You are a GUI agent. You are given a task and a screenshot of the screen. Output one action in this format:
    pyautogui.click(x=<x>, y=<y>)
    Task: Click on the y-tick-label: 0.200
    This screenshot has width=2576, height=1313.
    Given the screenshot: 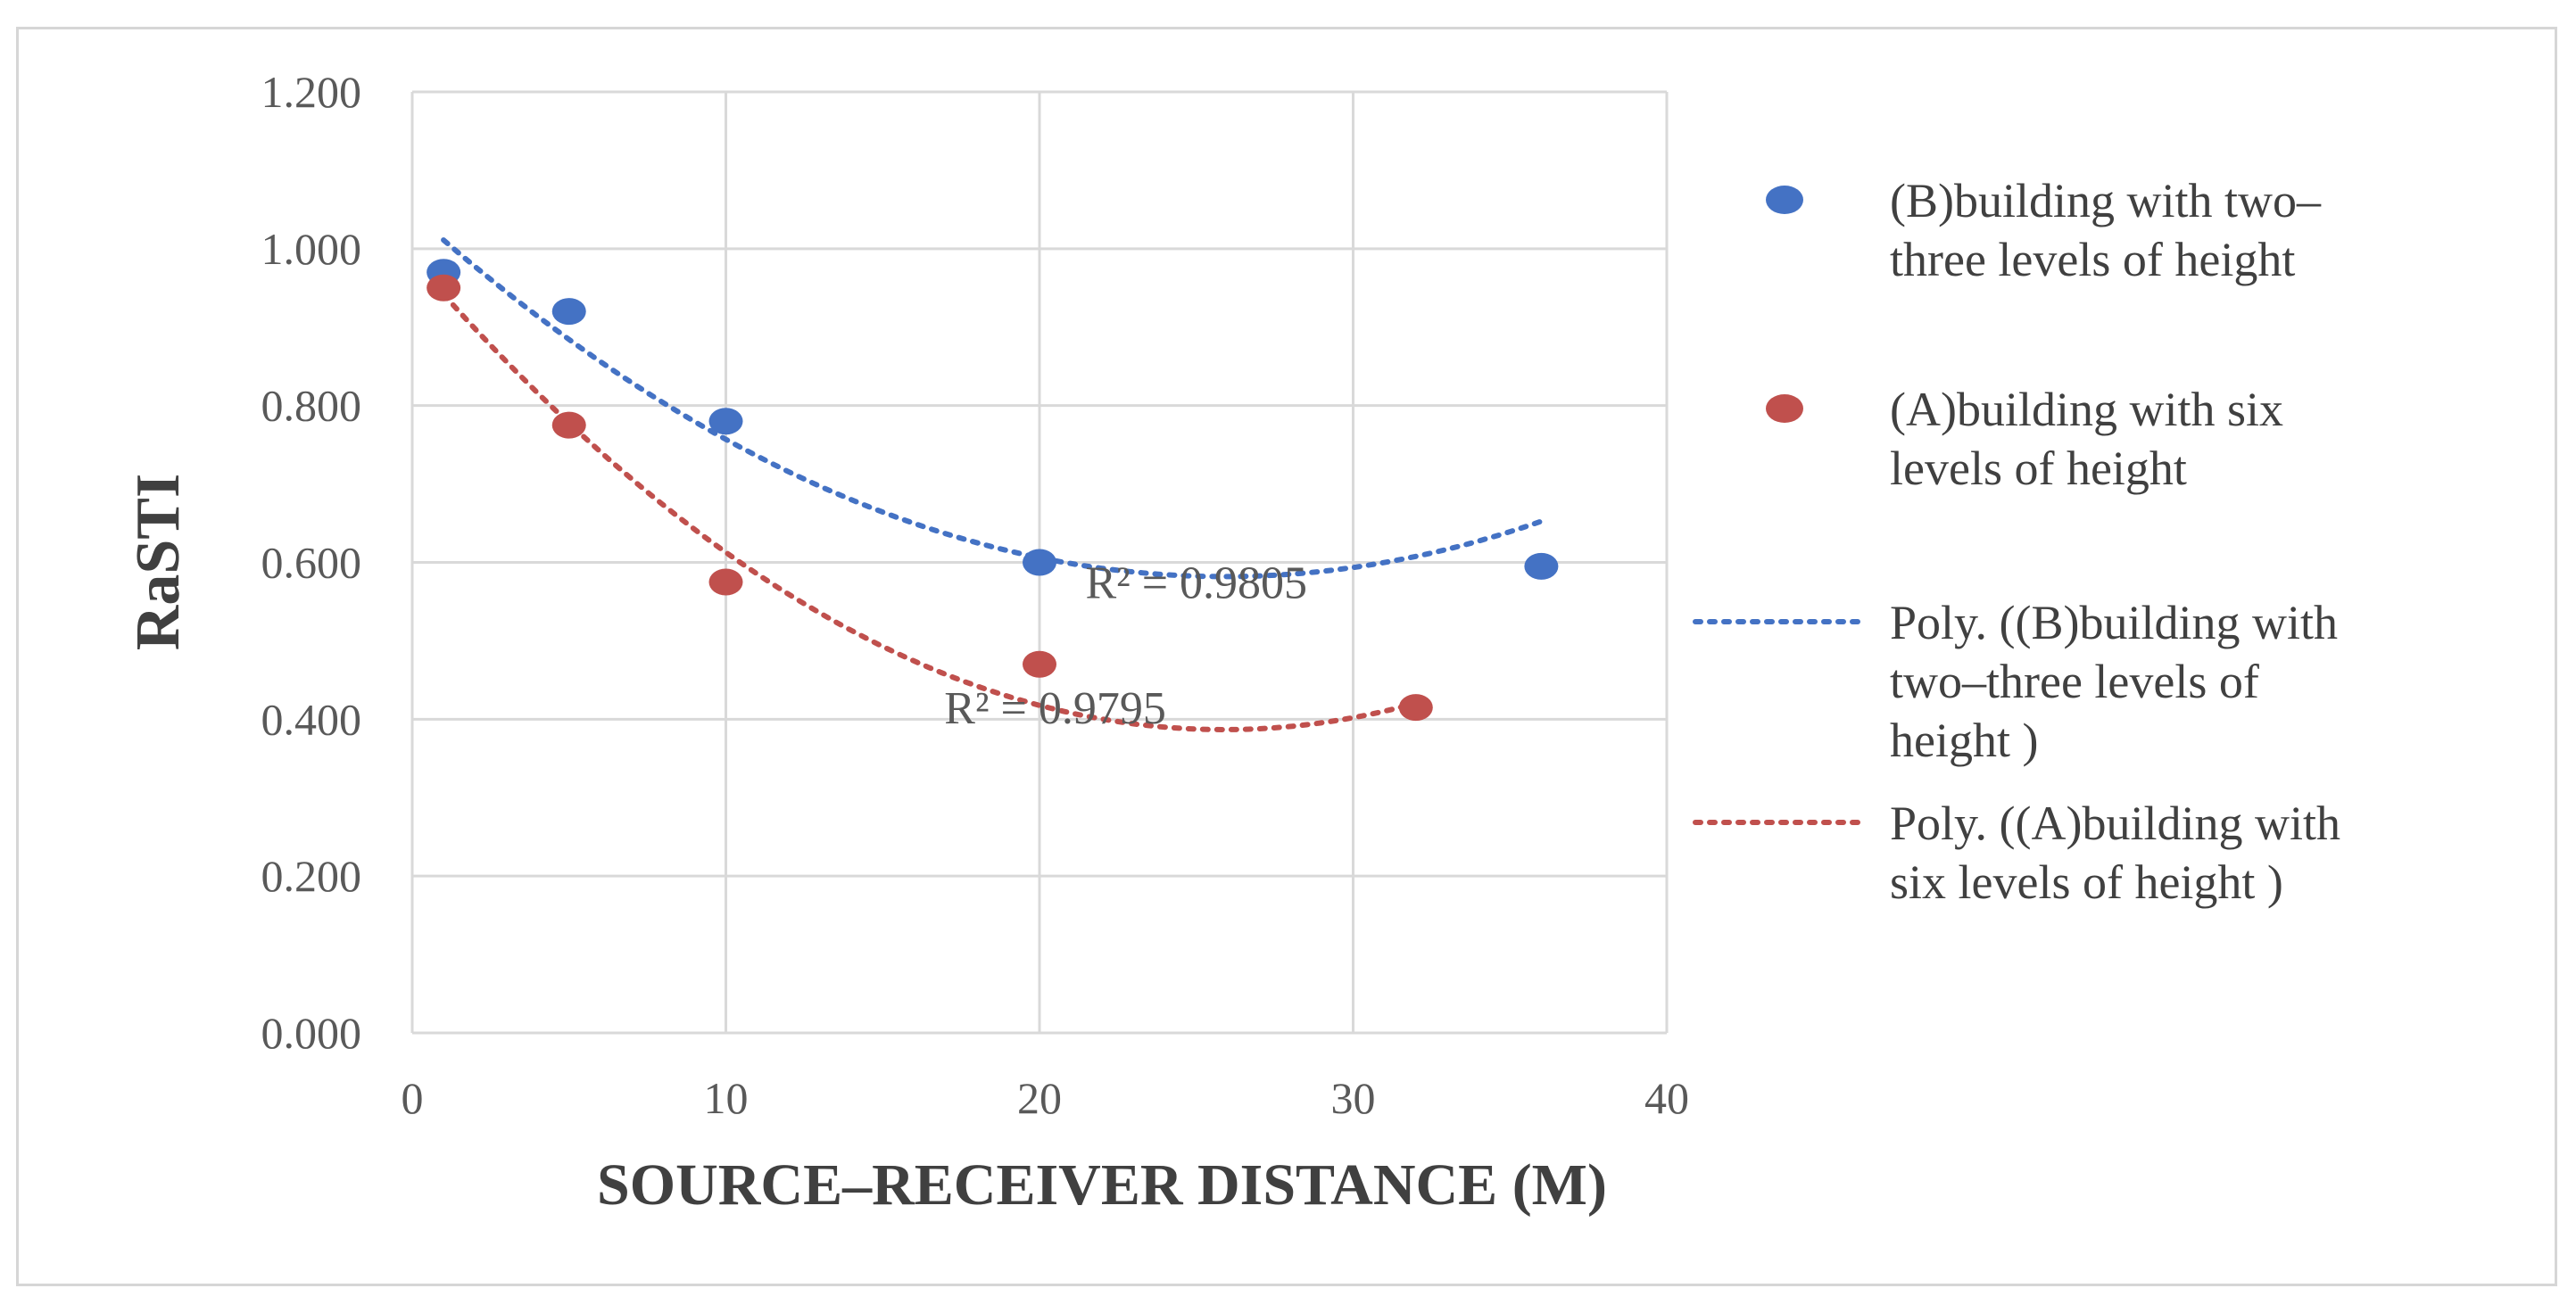 What is the action you would take?
    pyautogui.click(x=311, y=876)
    